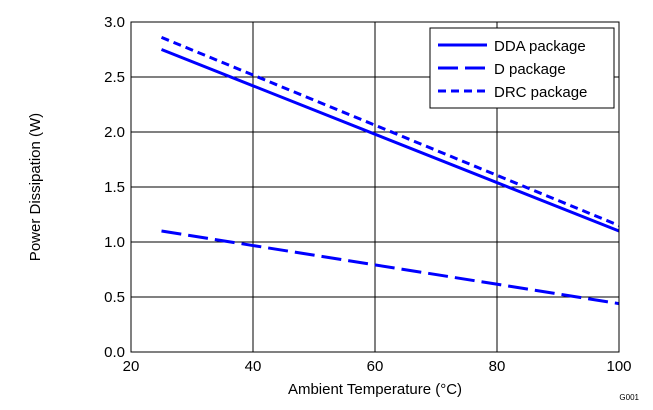 Image resolution: width=653 pixels, height=410 pixels. I want to click on legend-label-d: D package, so click(530, 69).